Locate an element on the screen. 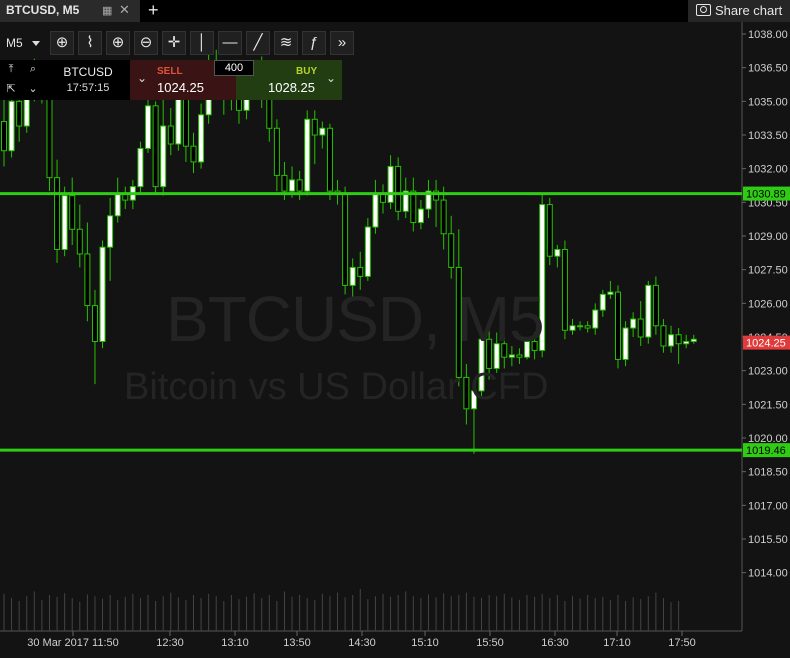 The image size is (790, 658). vertical-line-icon: │ is located at coordinates (202, 43).